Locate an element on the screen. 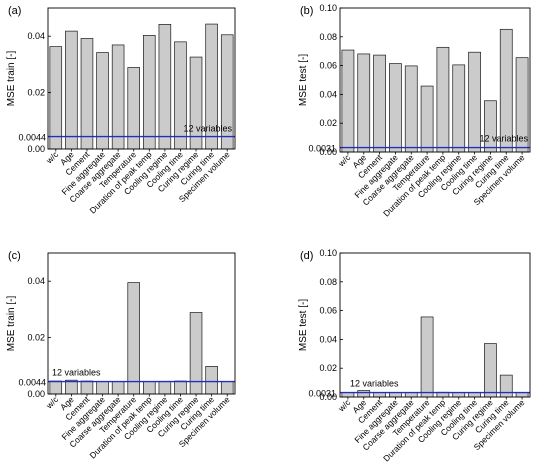  panel-label: (a) is located at coordinates (14, 11).